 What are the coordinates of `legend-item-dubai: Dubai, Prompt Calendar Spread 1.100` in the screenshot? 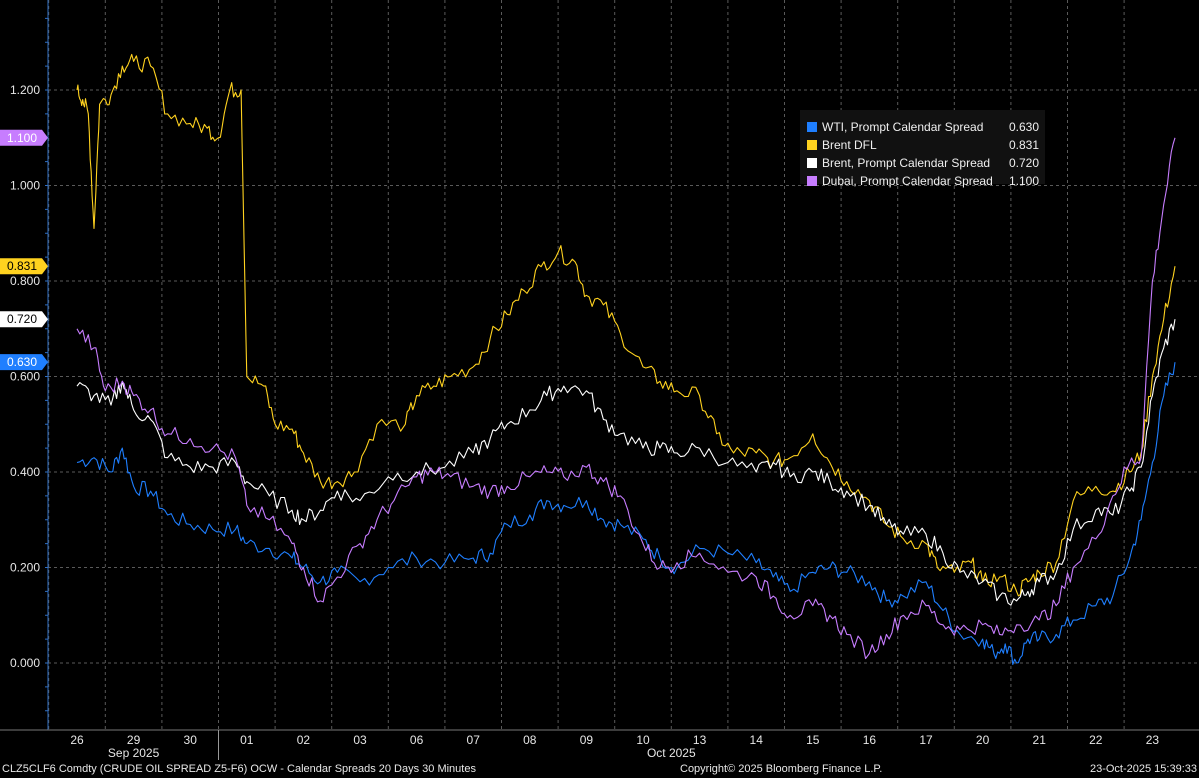 It's located at (922, 181).